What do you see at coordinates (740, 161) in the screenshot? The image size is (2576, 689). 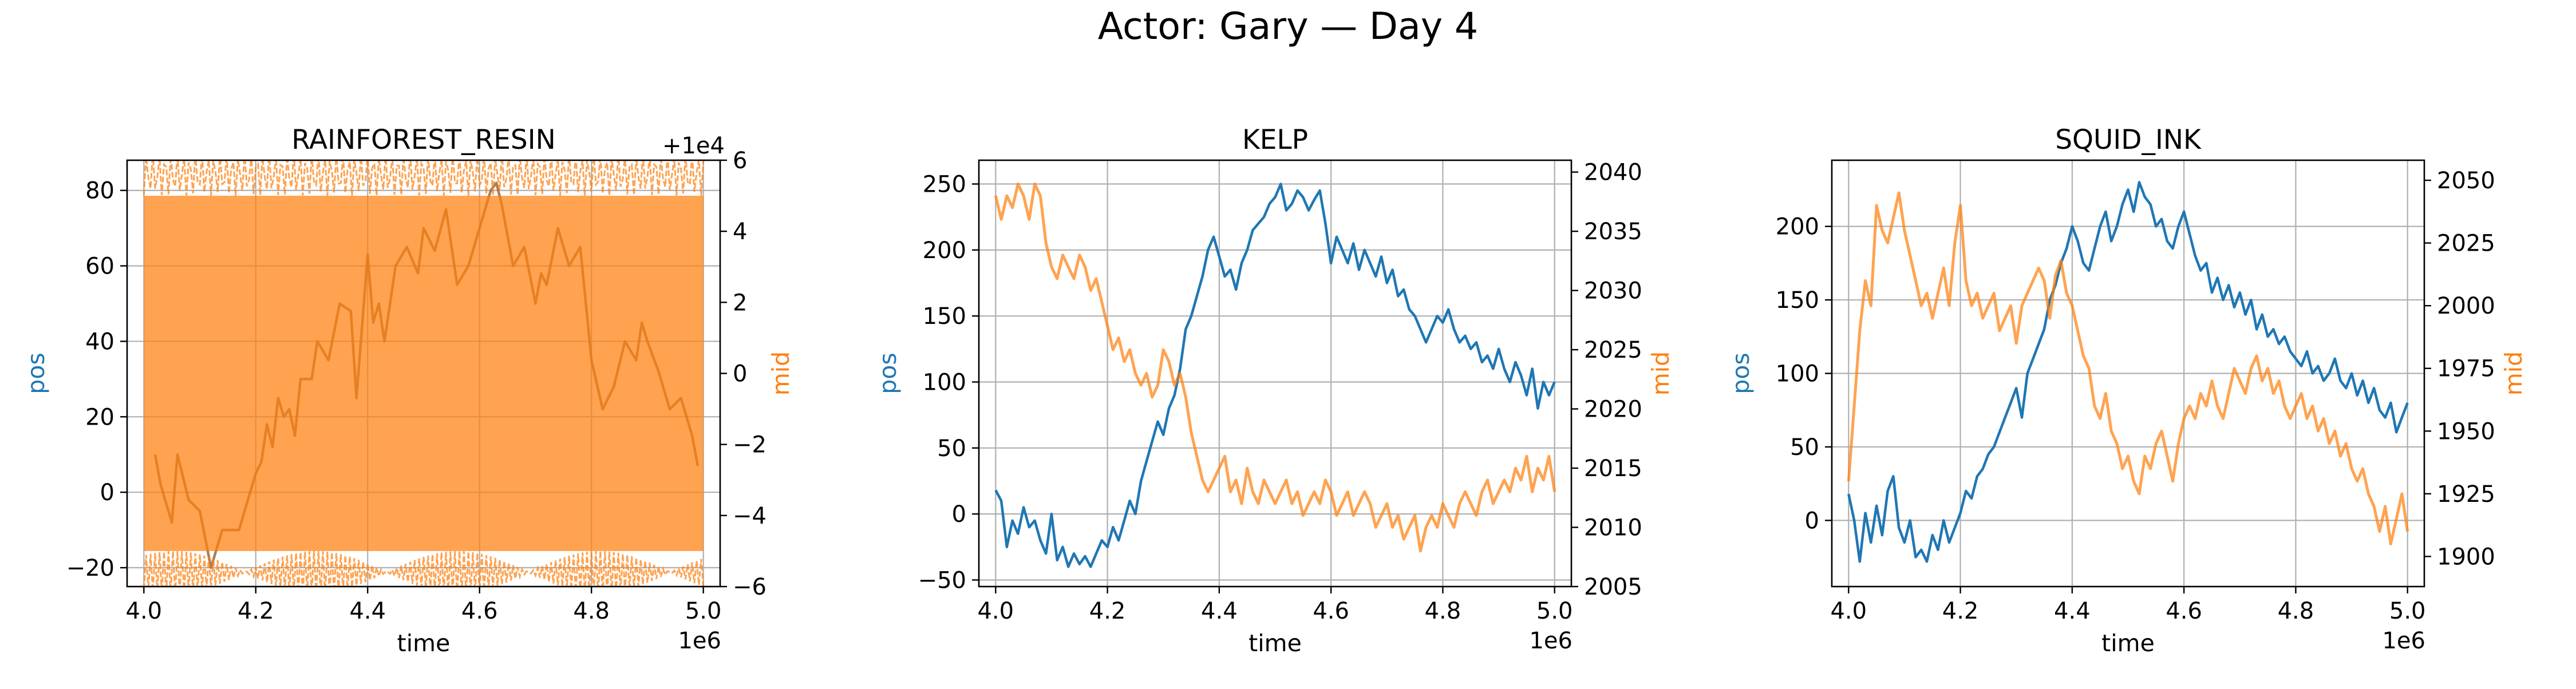 I see `y-right-tick-label: 6` at bounding box center [740, 161].